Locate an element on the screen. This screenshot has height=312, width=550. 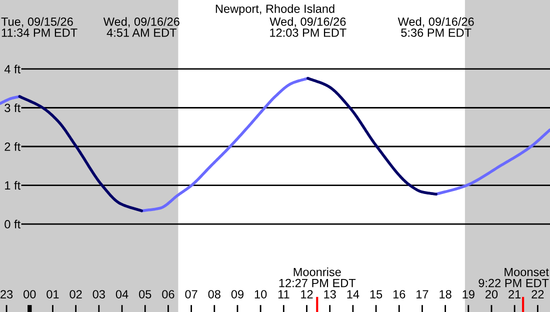
y-tick-label: 4 ft is located at coordinates (12, 69).